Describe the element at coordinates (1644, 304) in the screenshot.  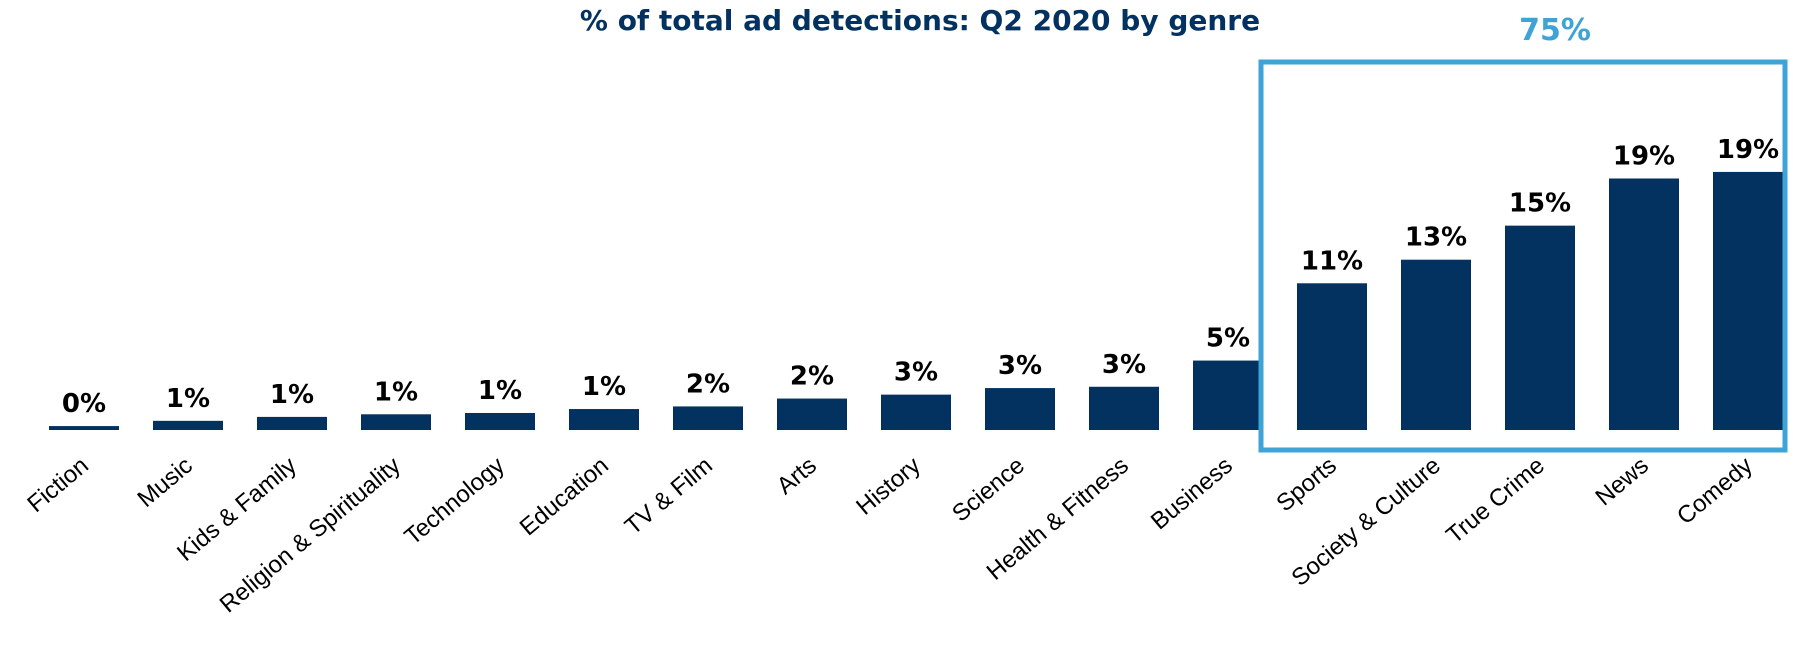
I see `bar-news` at that location.